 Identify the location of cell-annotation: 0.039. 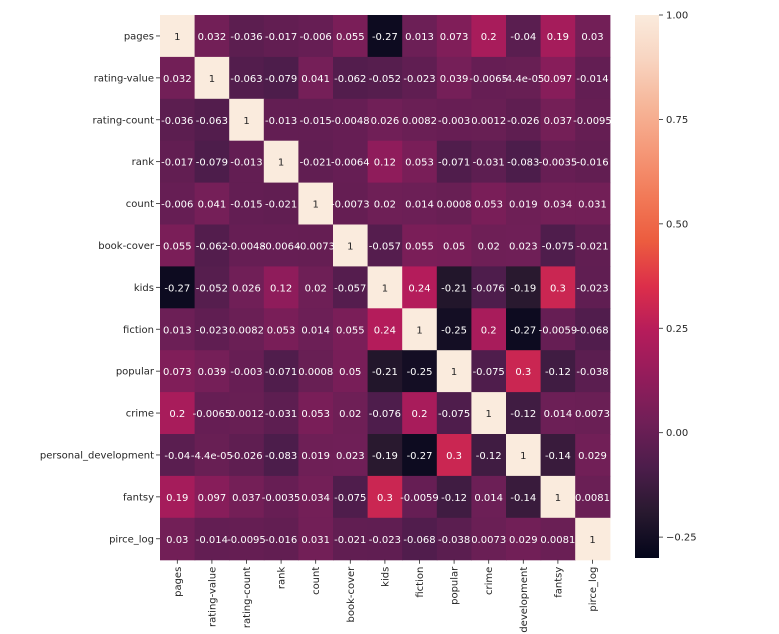
(212, 372).